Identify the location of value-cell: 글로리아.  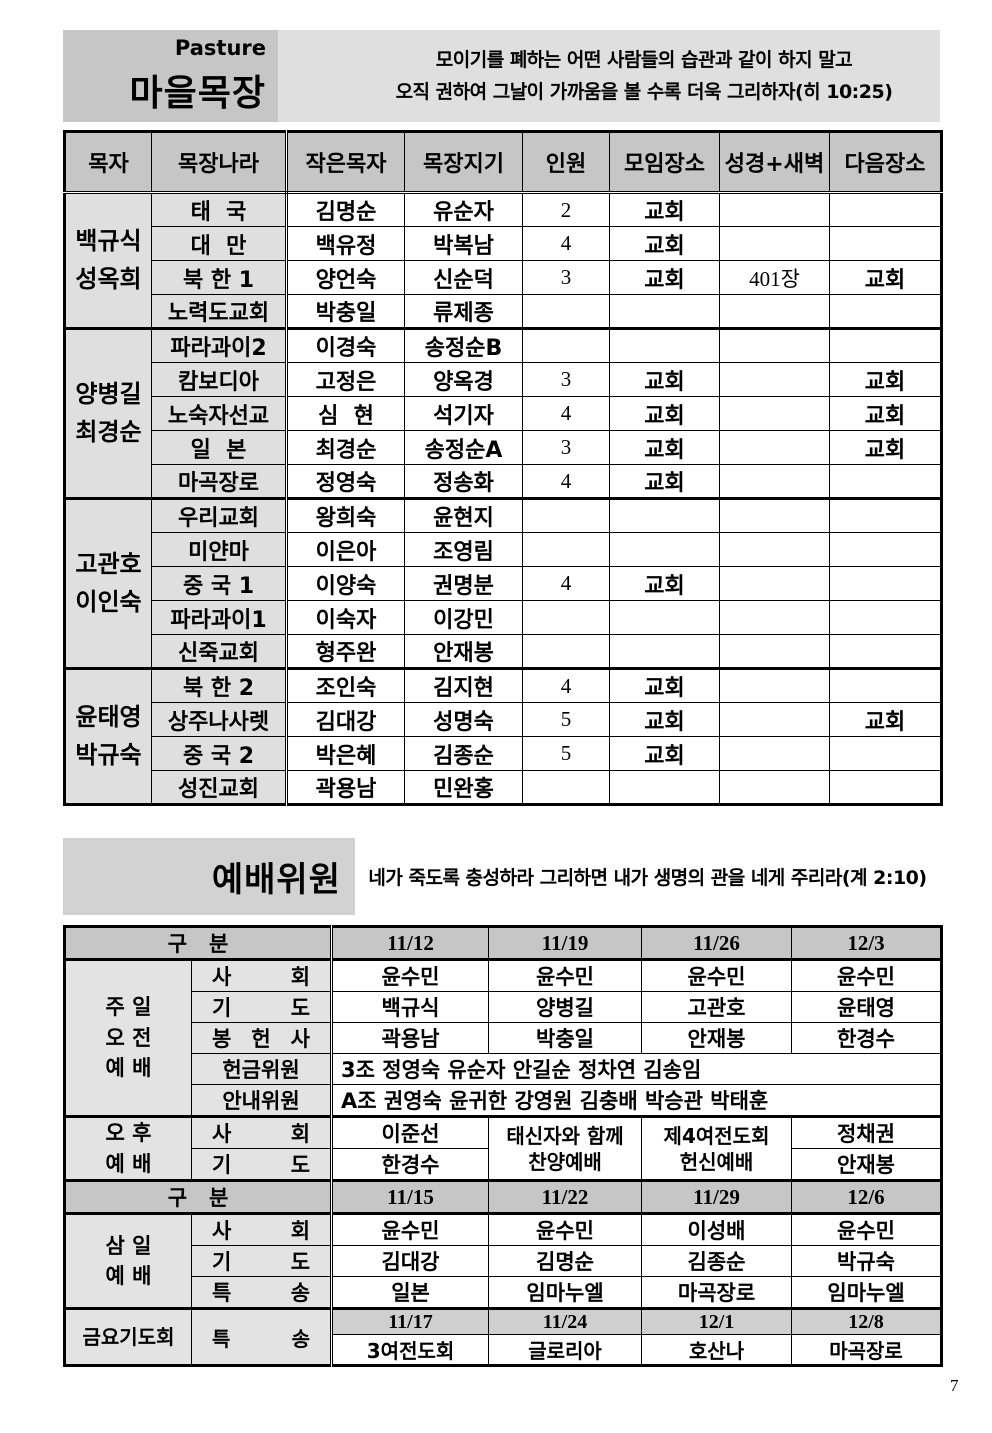
(565, 1350).